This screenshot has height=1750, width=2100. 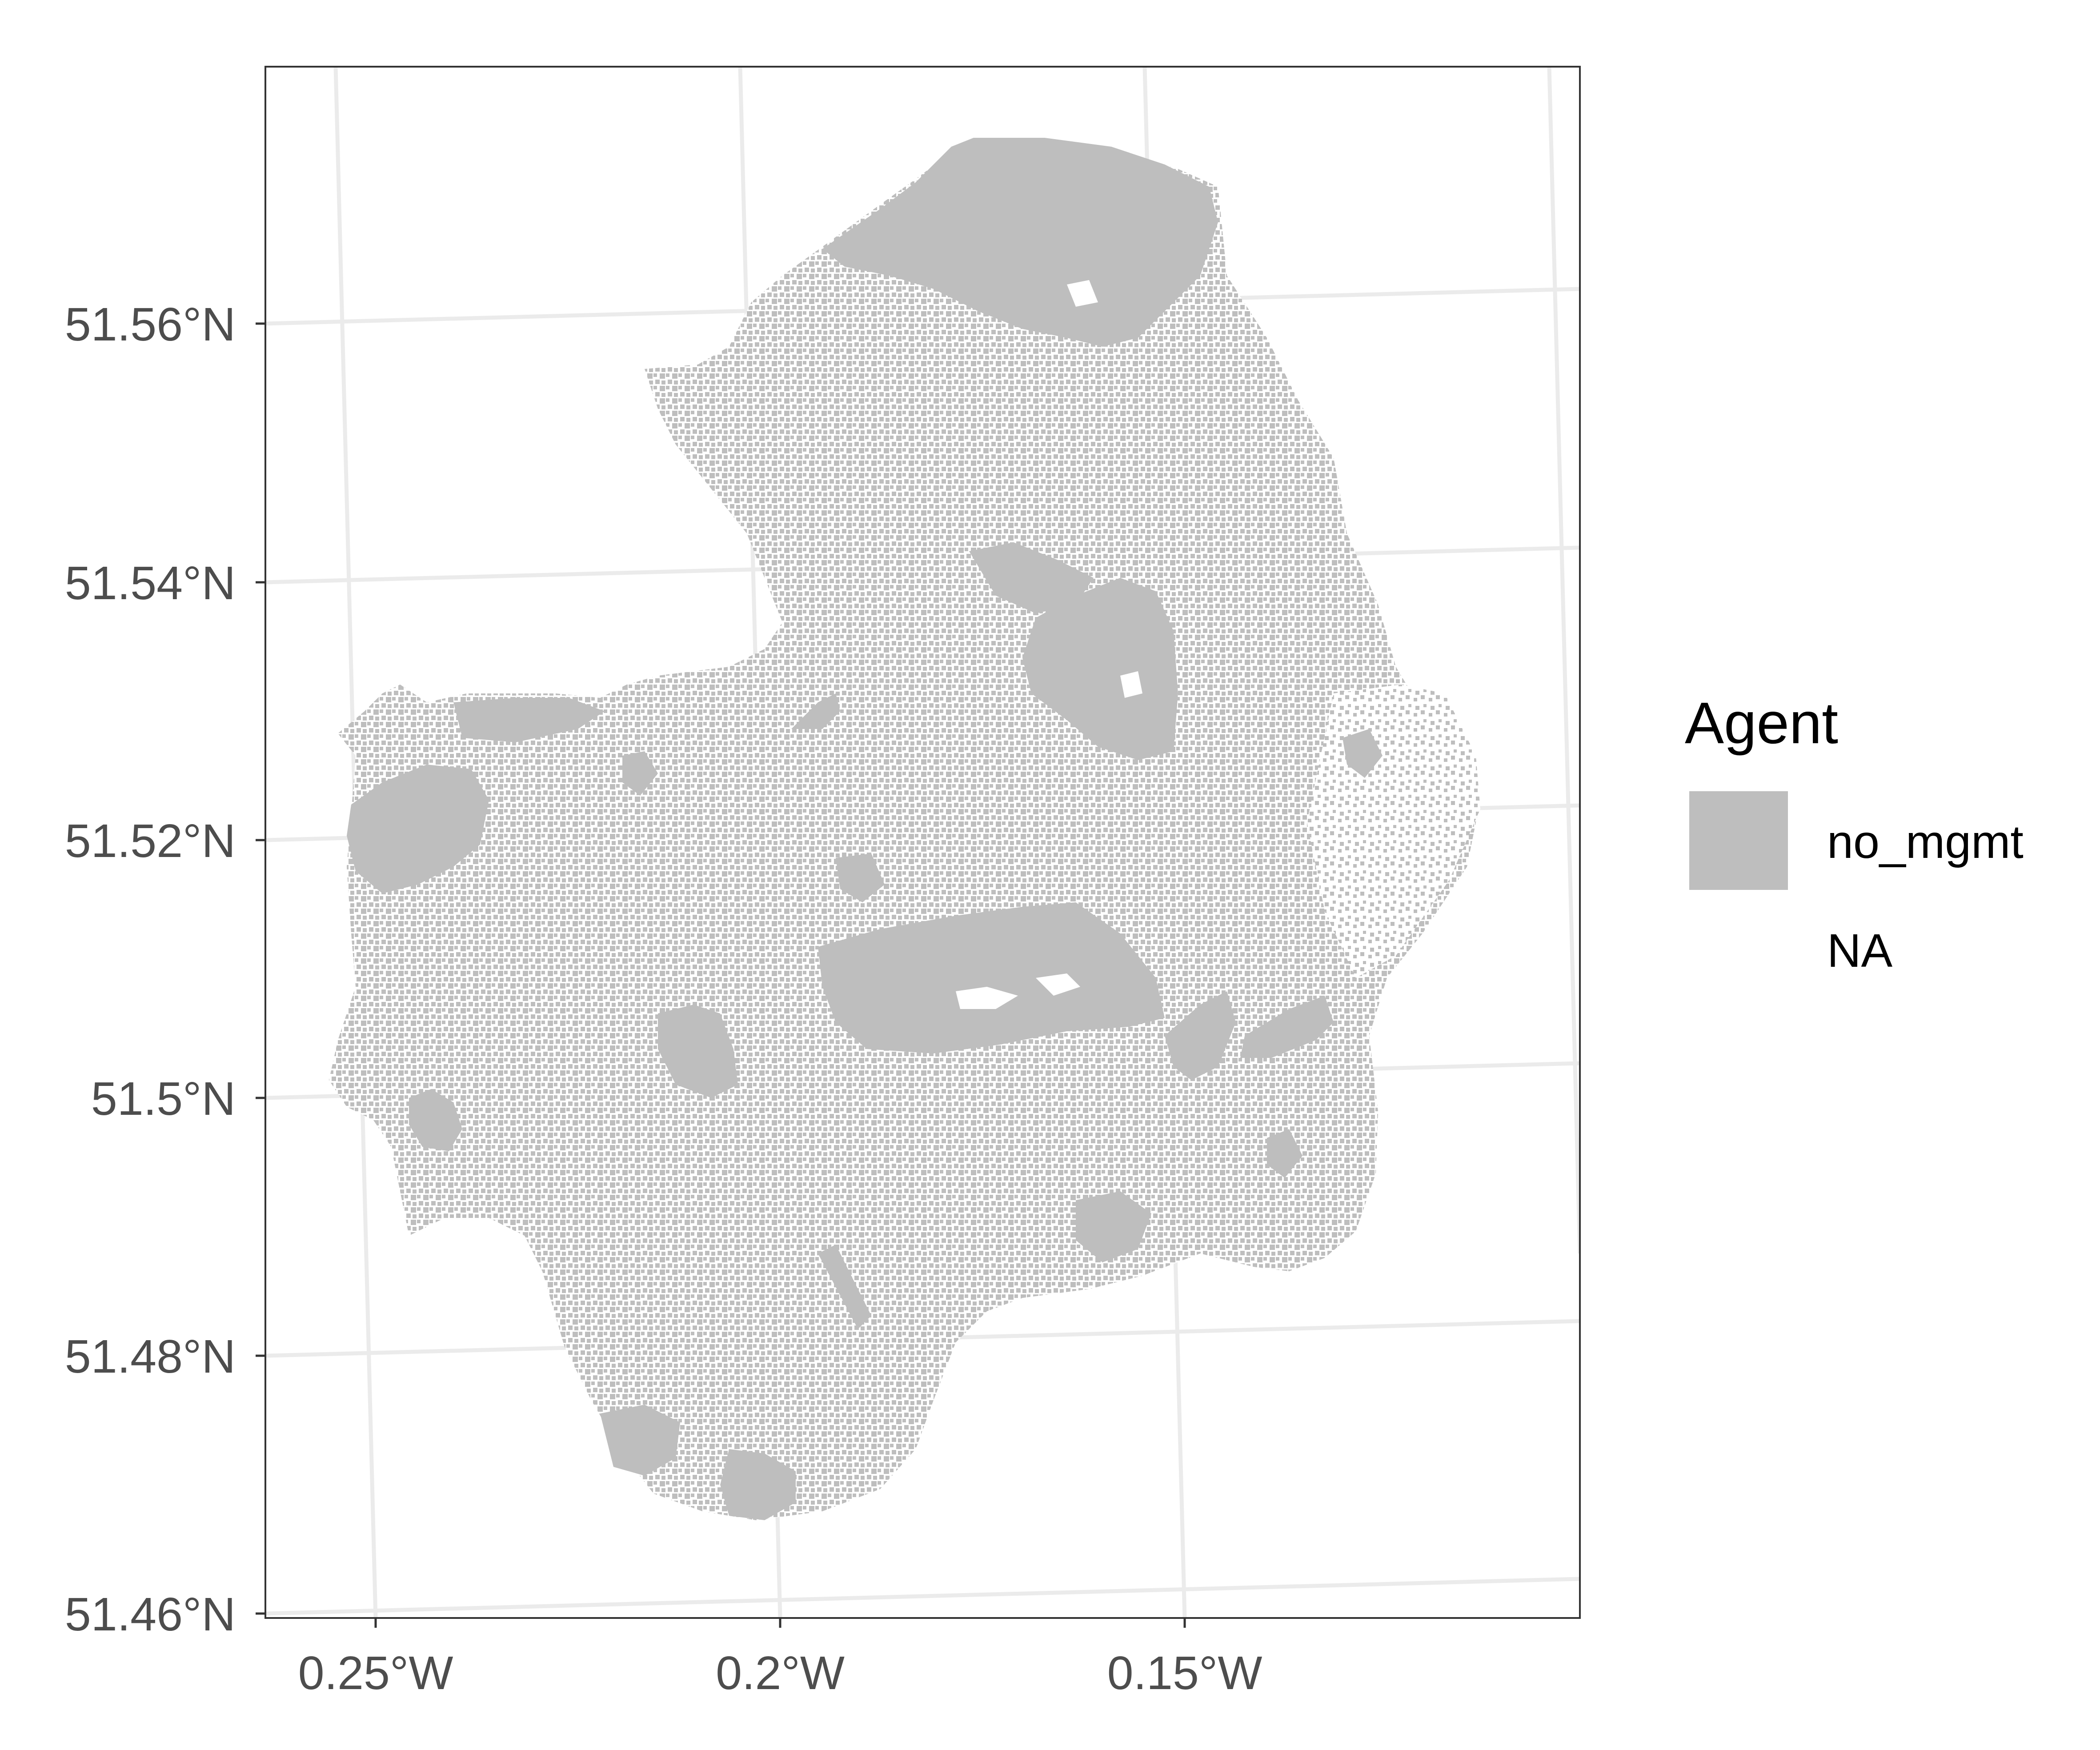 I want to click on gridline-lon-0.1, so click(x=1564, y=660).